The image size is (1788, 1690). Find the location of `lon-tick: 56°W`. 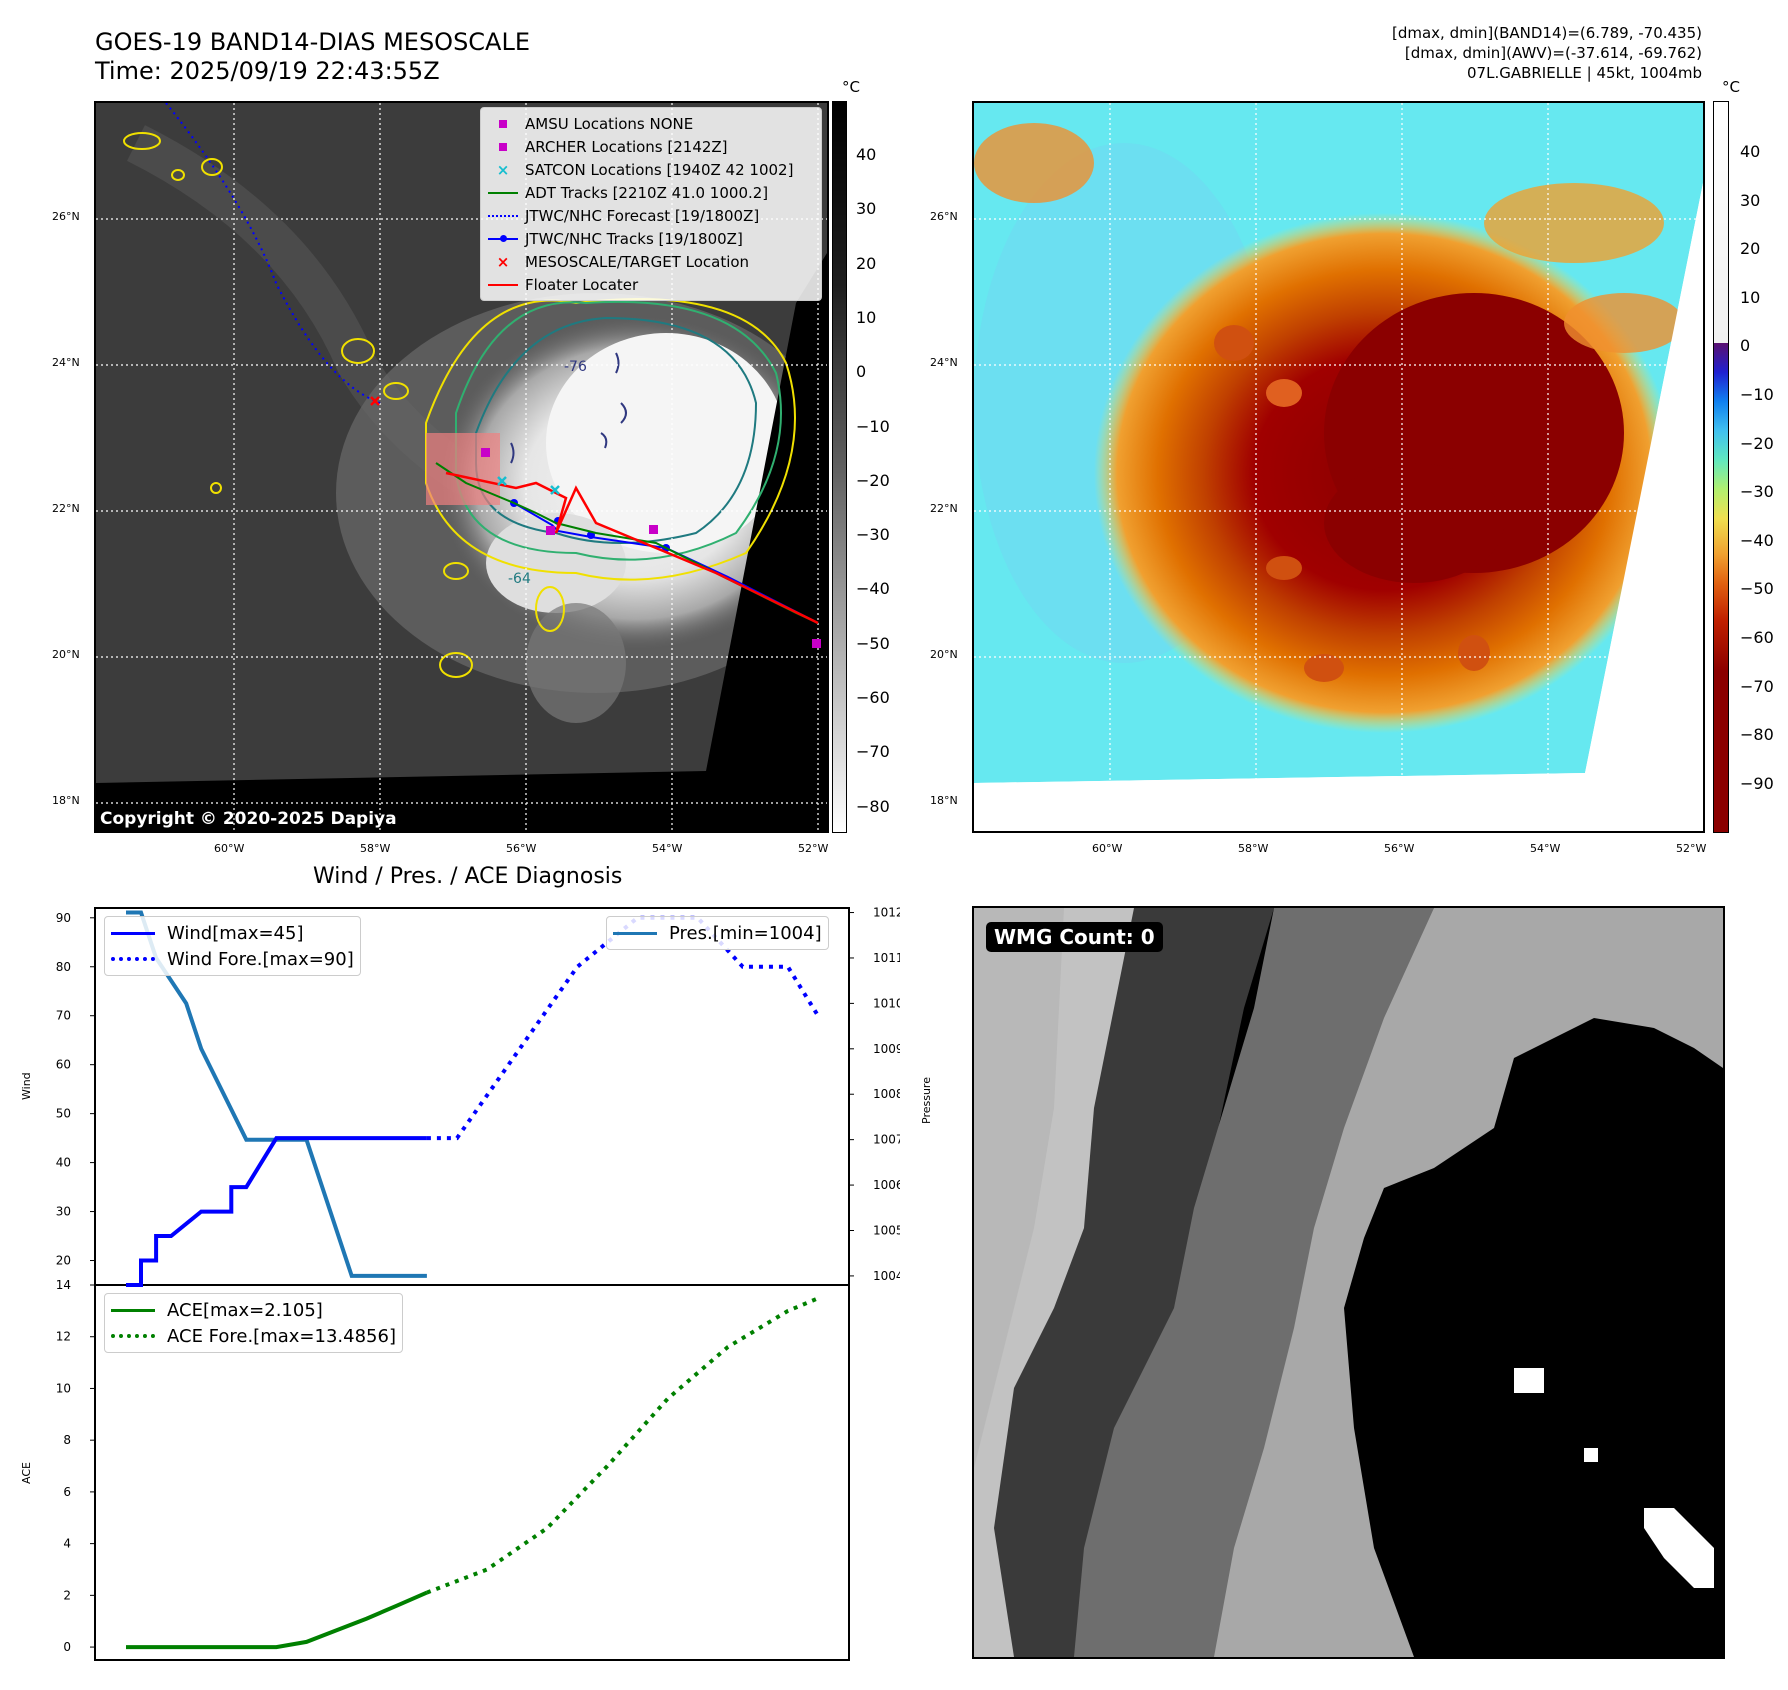

lon-tick: 56°W is located at coordinates (1399, 848).